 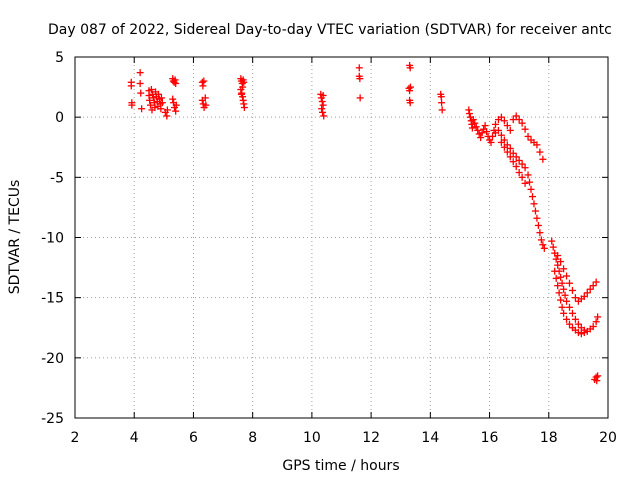 I want to click on y-tick-label: -15, so click(x=52, y=299).